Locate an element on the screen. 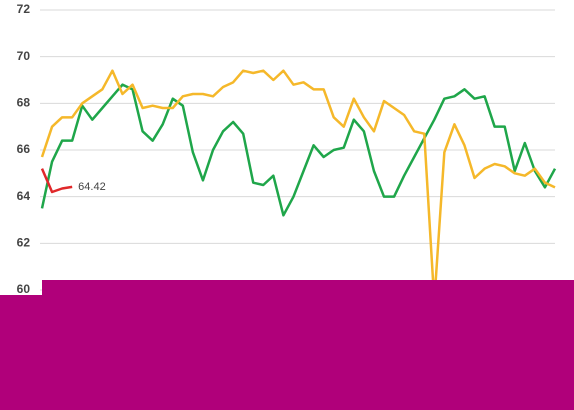  y-tick-label: 72 is located at coordinates (24, 9).